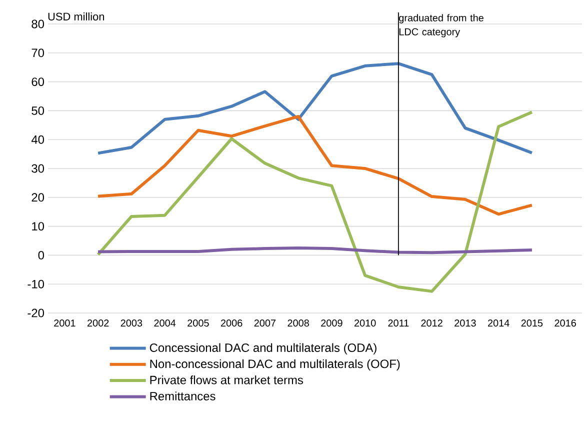 The height and width of the screenshot is (425, 587). I want to click on x-tick-label: 2013, so click(465, 323).